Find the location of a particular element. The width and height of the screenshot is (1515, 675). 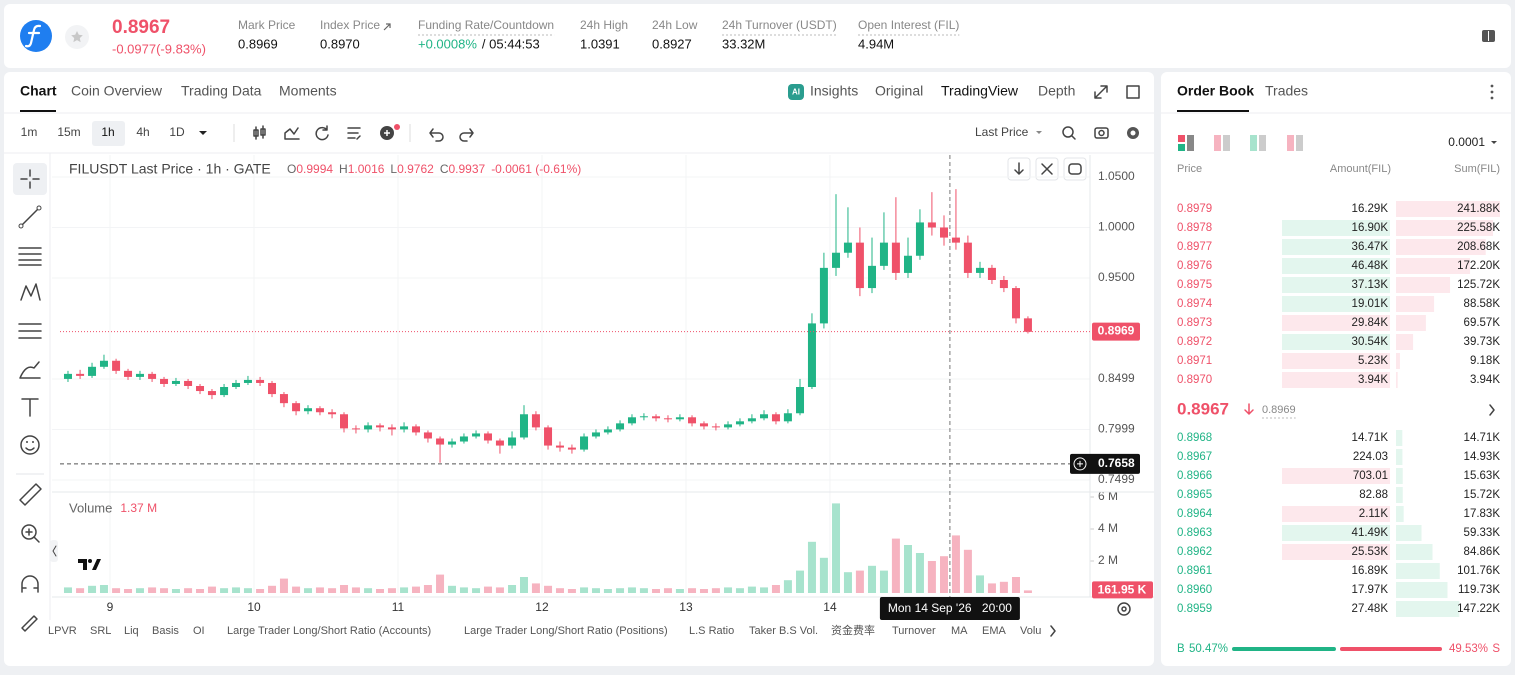

ob-price: 0.8971 is located at coordinates (1194, 361).